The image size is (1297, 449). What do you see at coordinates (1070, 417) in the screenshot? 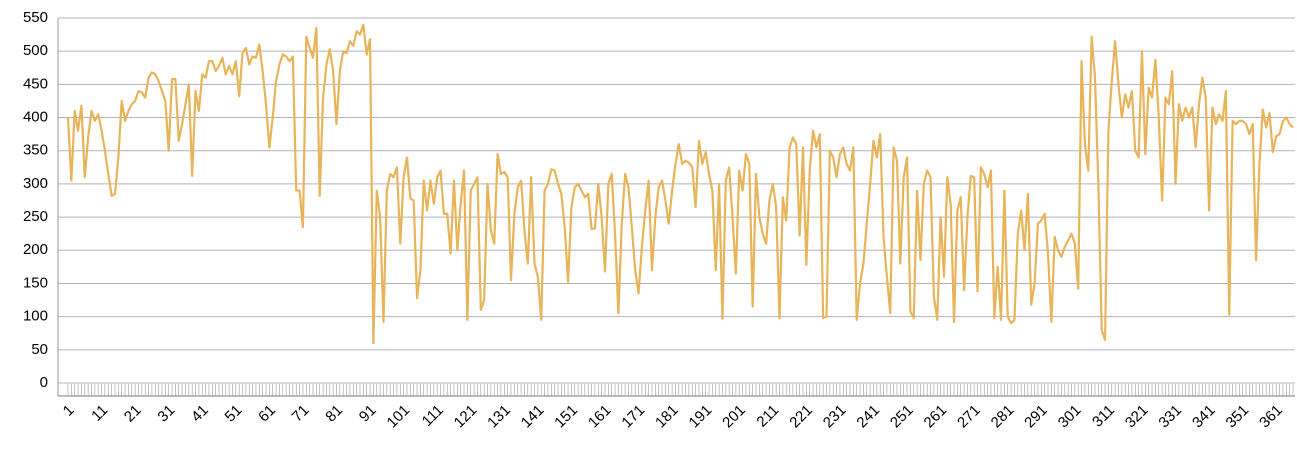
I see `x-tick-label: 301` at bounding box center [1070, 417].